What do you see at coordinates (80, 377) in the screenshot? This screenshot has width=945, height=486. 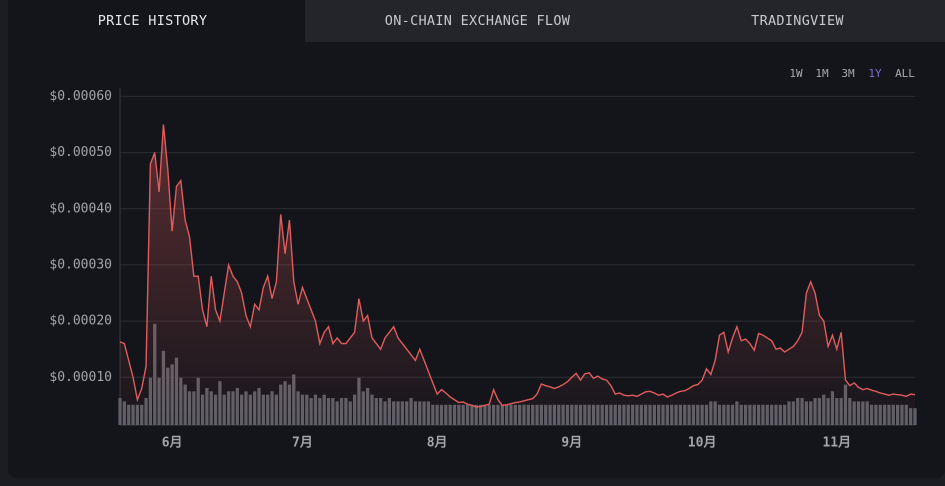 I see `y-tick-label: $0.00010` at bounding box center [80, 377].